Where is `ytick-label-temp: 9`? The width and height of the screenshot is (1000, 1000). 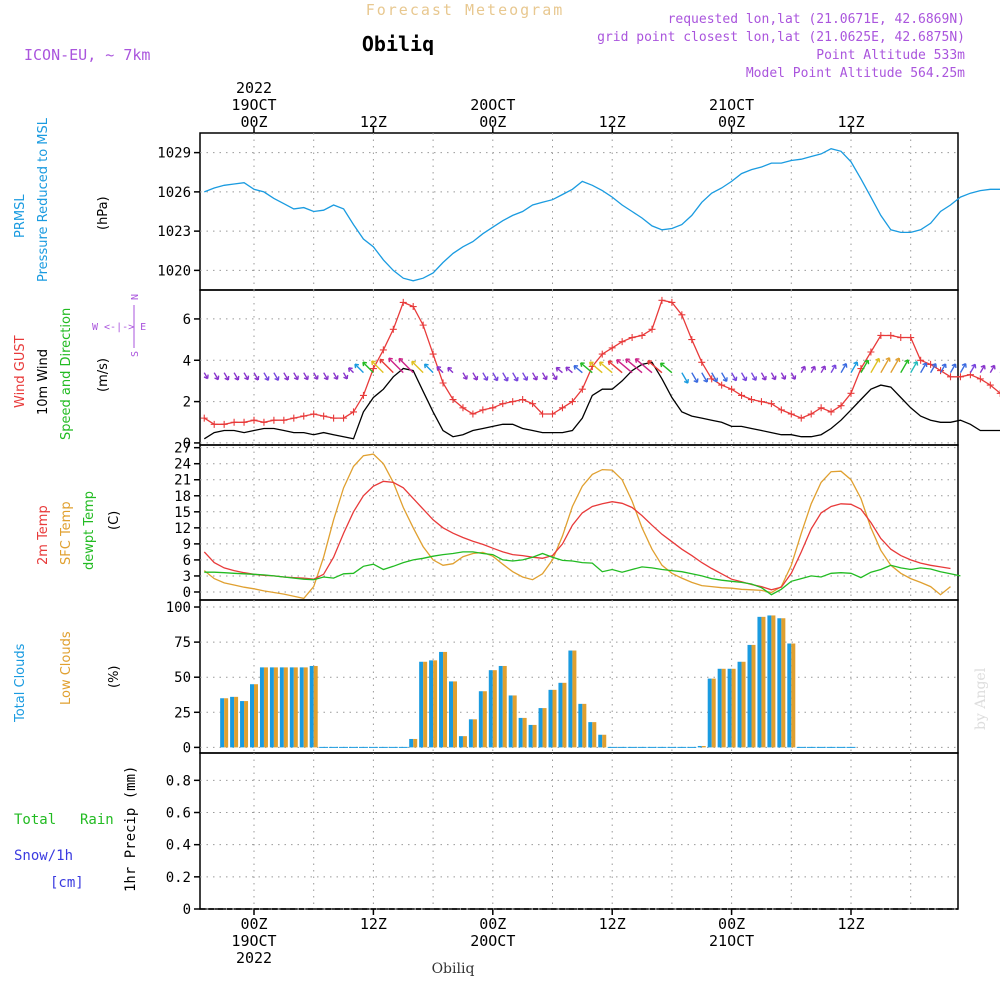 ytick-label-temp: 9 is located at coordinates (187, 545).